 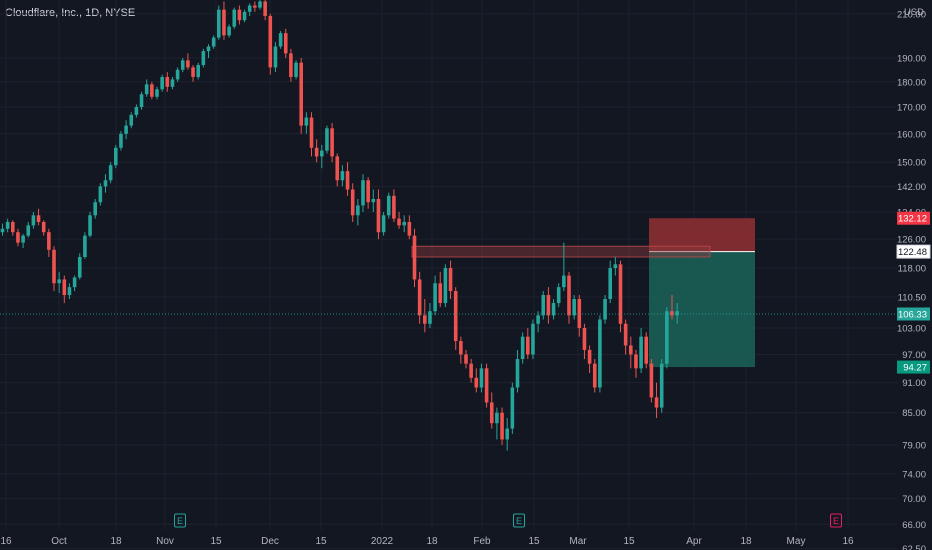 What do you see at coordinates (702, 309) in the screenshot?
I see `take-profit-zone` at bounding box center [702, 309].